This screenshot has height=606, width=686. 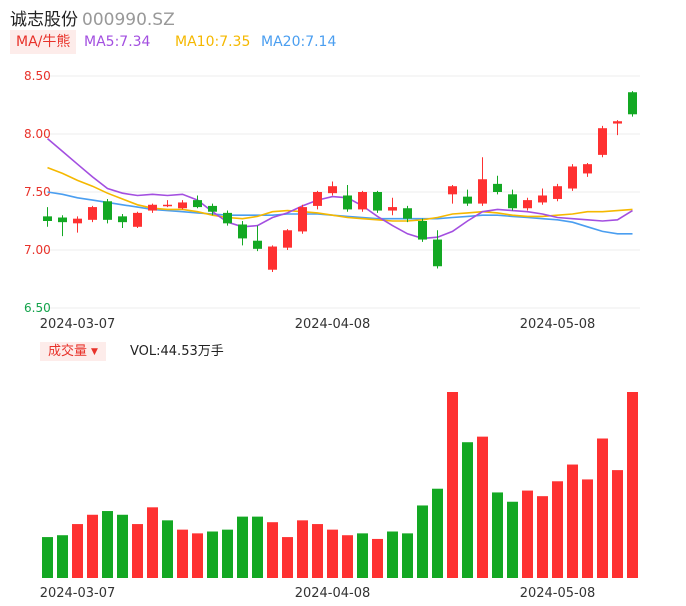 I want to click on stock-title: 诚志股份 000990.SZ, so click(x=92, y=17).